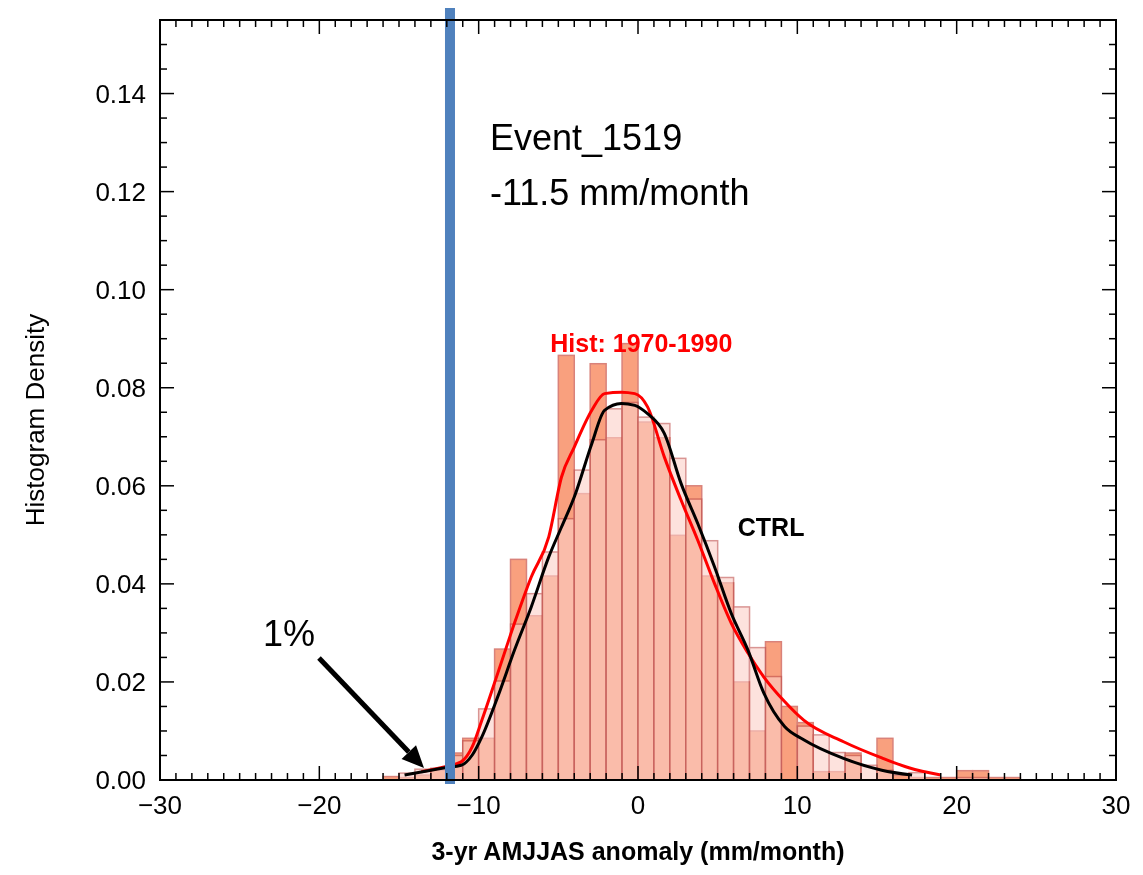  Describe the element at coordinates (797, 805) in the screenshot. I see `x-tick-label: 10` at that location.